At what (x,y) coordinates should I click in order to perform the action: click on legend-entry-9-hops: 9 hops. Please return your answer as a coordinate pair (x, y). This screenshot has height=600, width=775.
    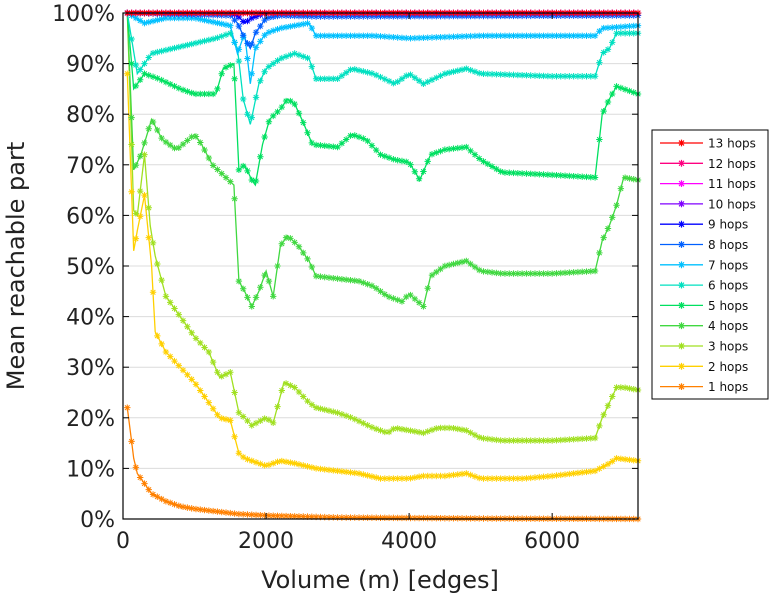
    Looking at the image, I should click on (704, 225).